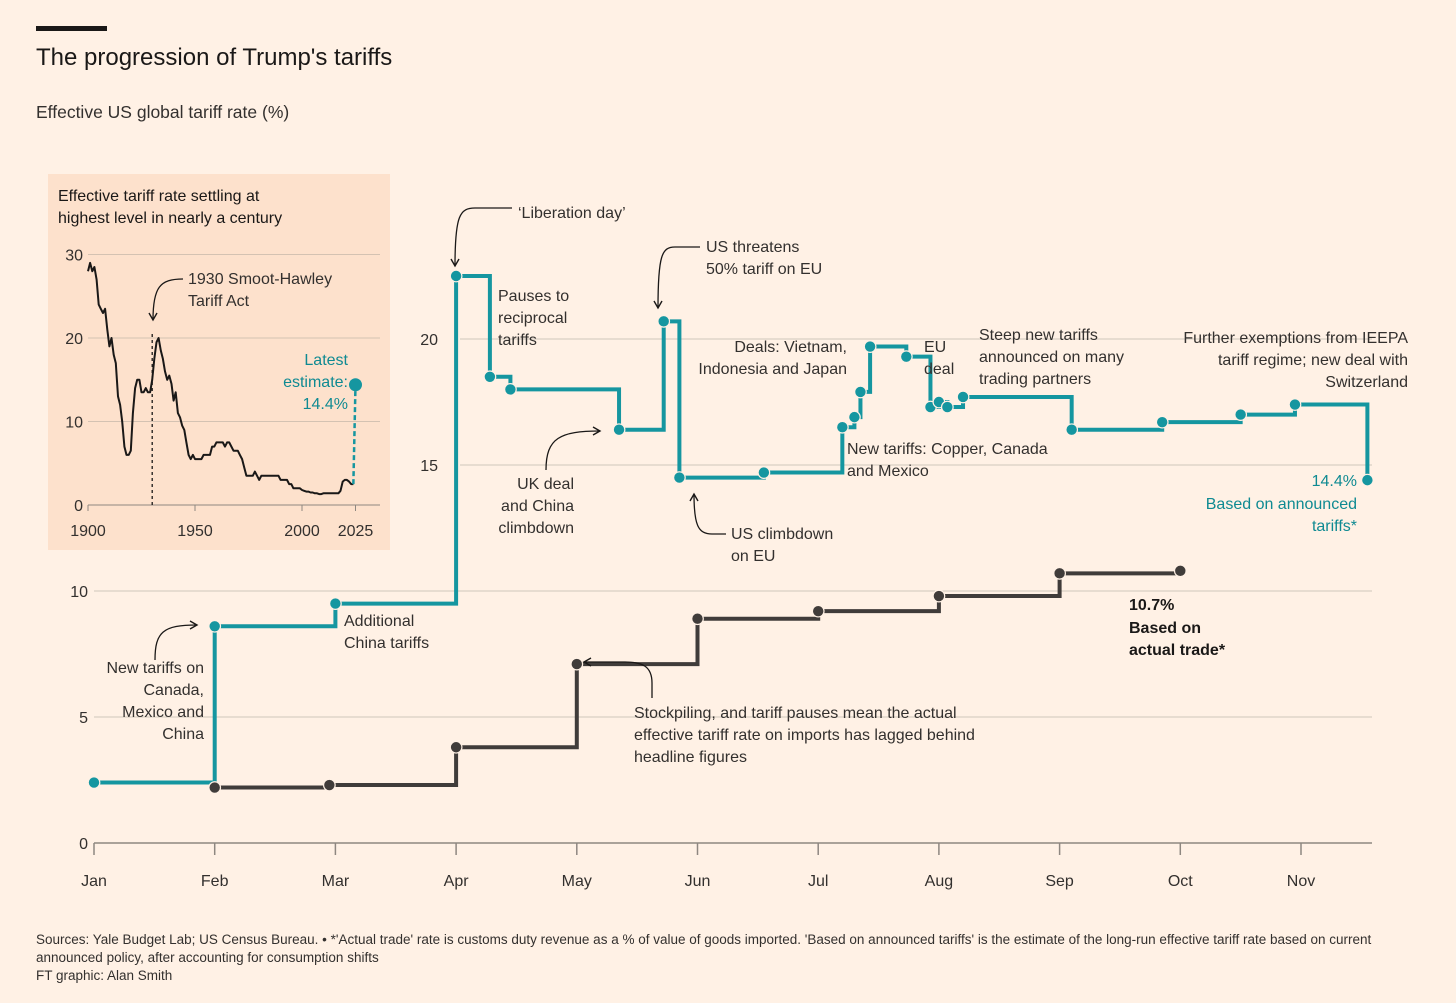 Image resolution: width=1456 pixels, height=1003 pixels. What do you see at coordinates (752, 247) in the screenshot?
I see `annotation-us-threatens: US threatens` at bounding box center [752, 247].